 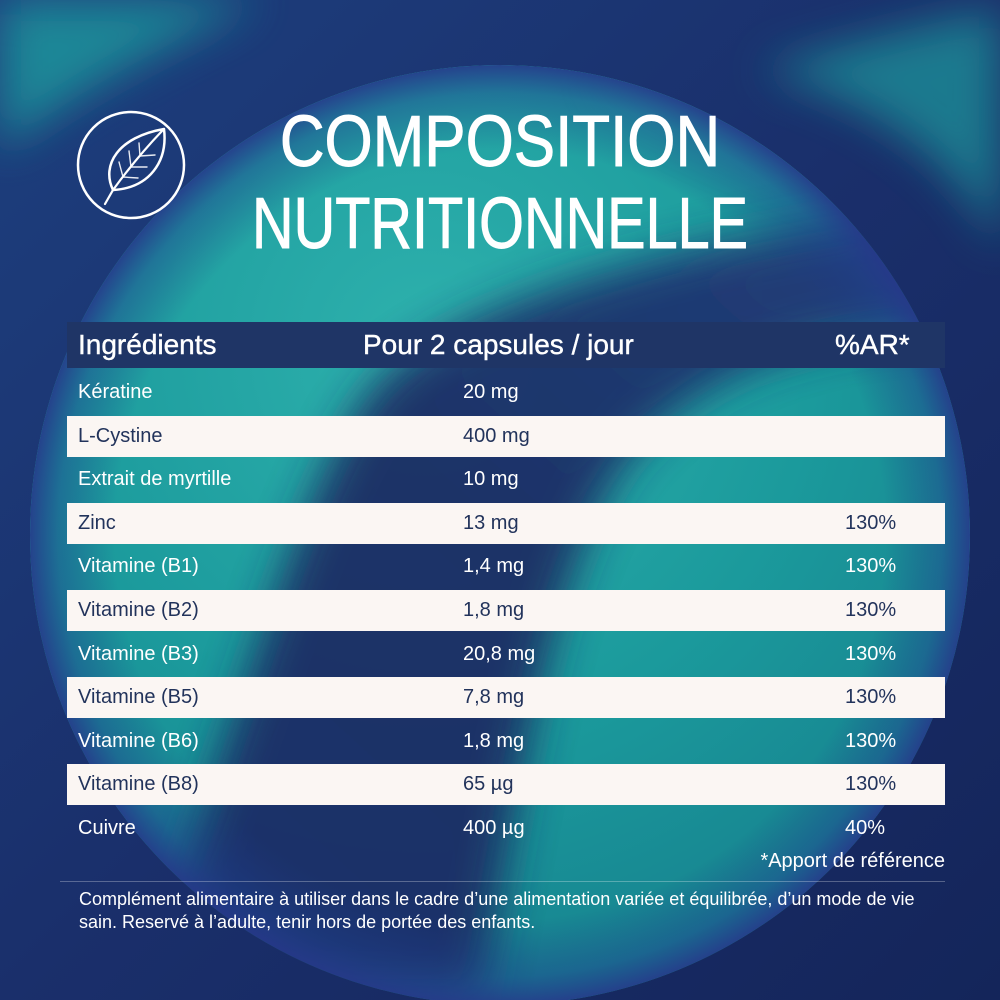 I want to click on amount-per-day: 20 mg, so click(x=491, y=392).